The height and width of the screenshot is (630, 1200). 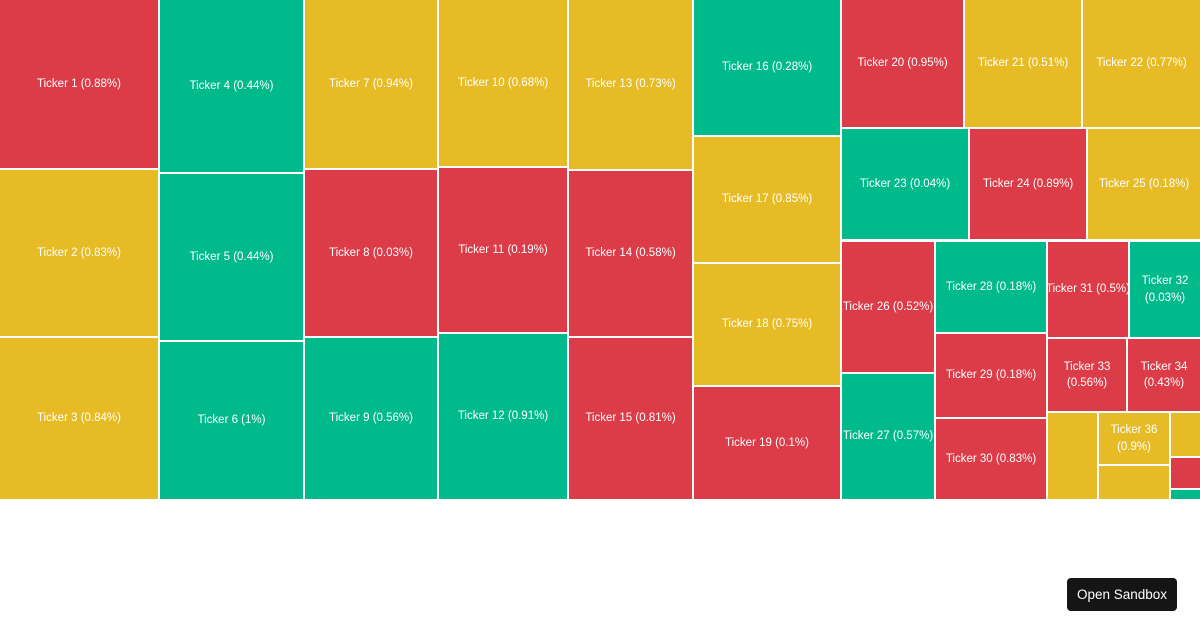 I want to click on treemap-cell-label: Ticker 23 (0.04%), so click(x=905, y=183).